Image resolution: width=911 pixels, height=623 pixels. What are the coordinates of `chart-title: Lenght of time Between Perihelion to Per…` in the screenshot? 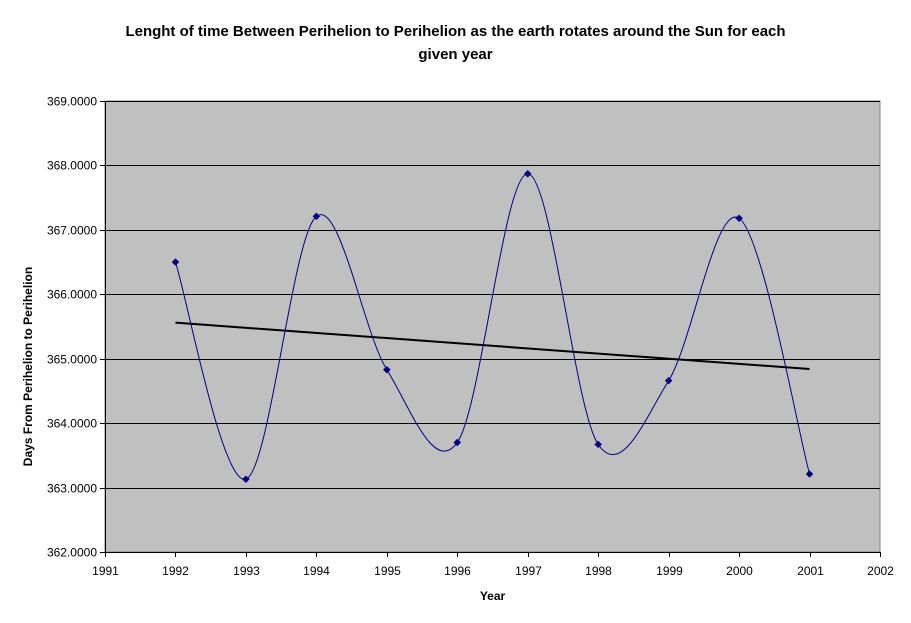 It's located at (455, 43).